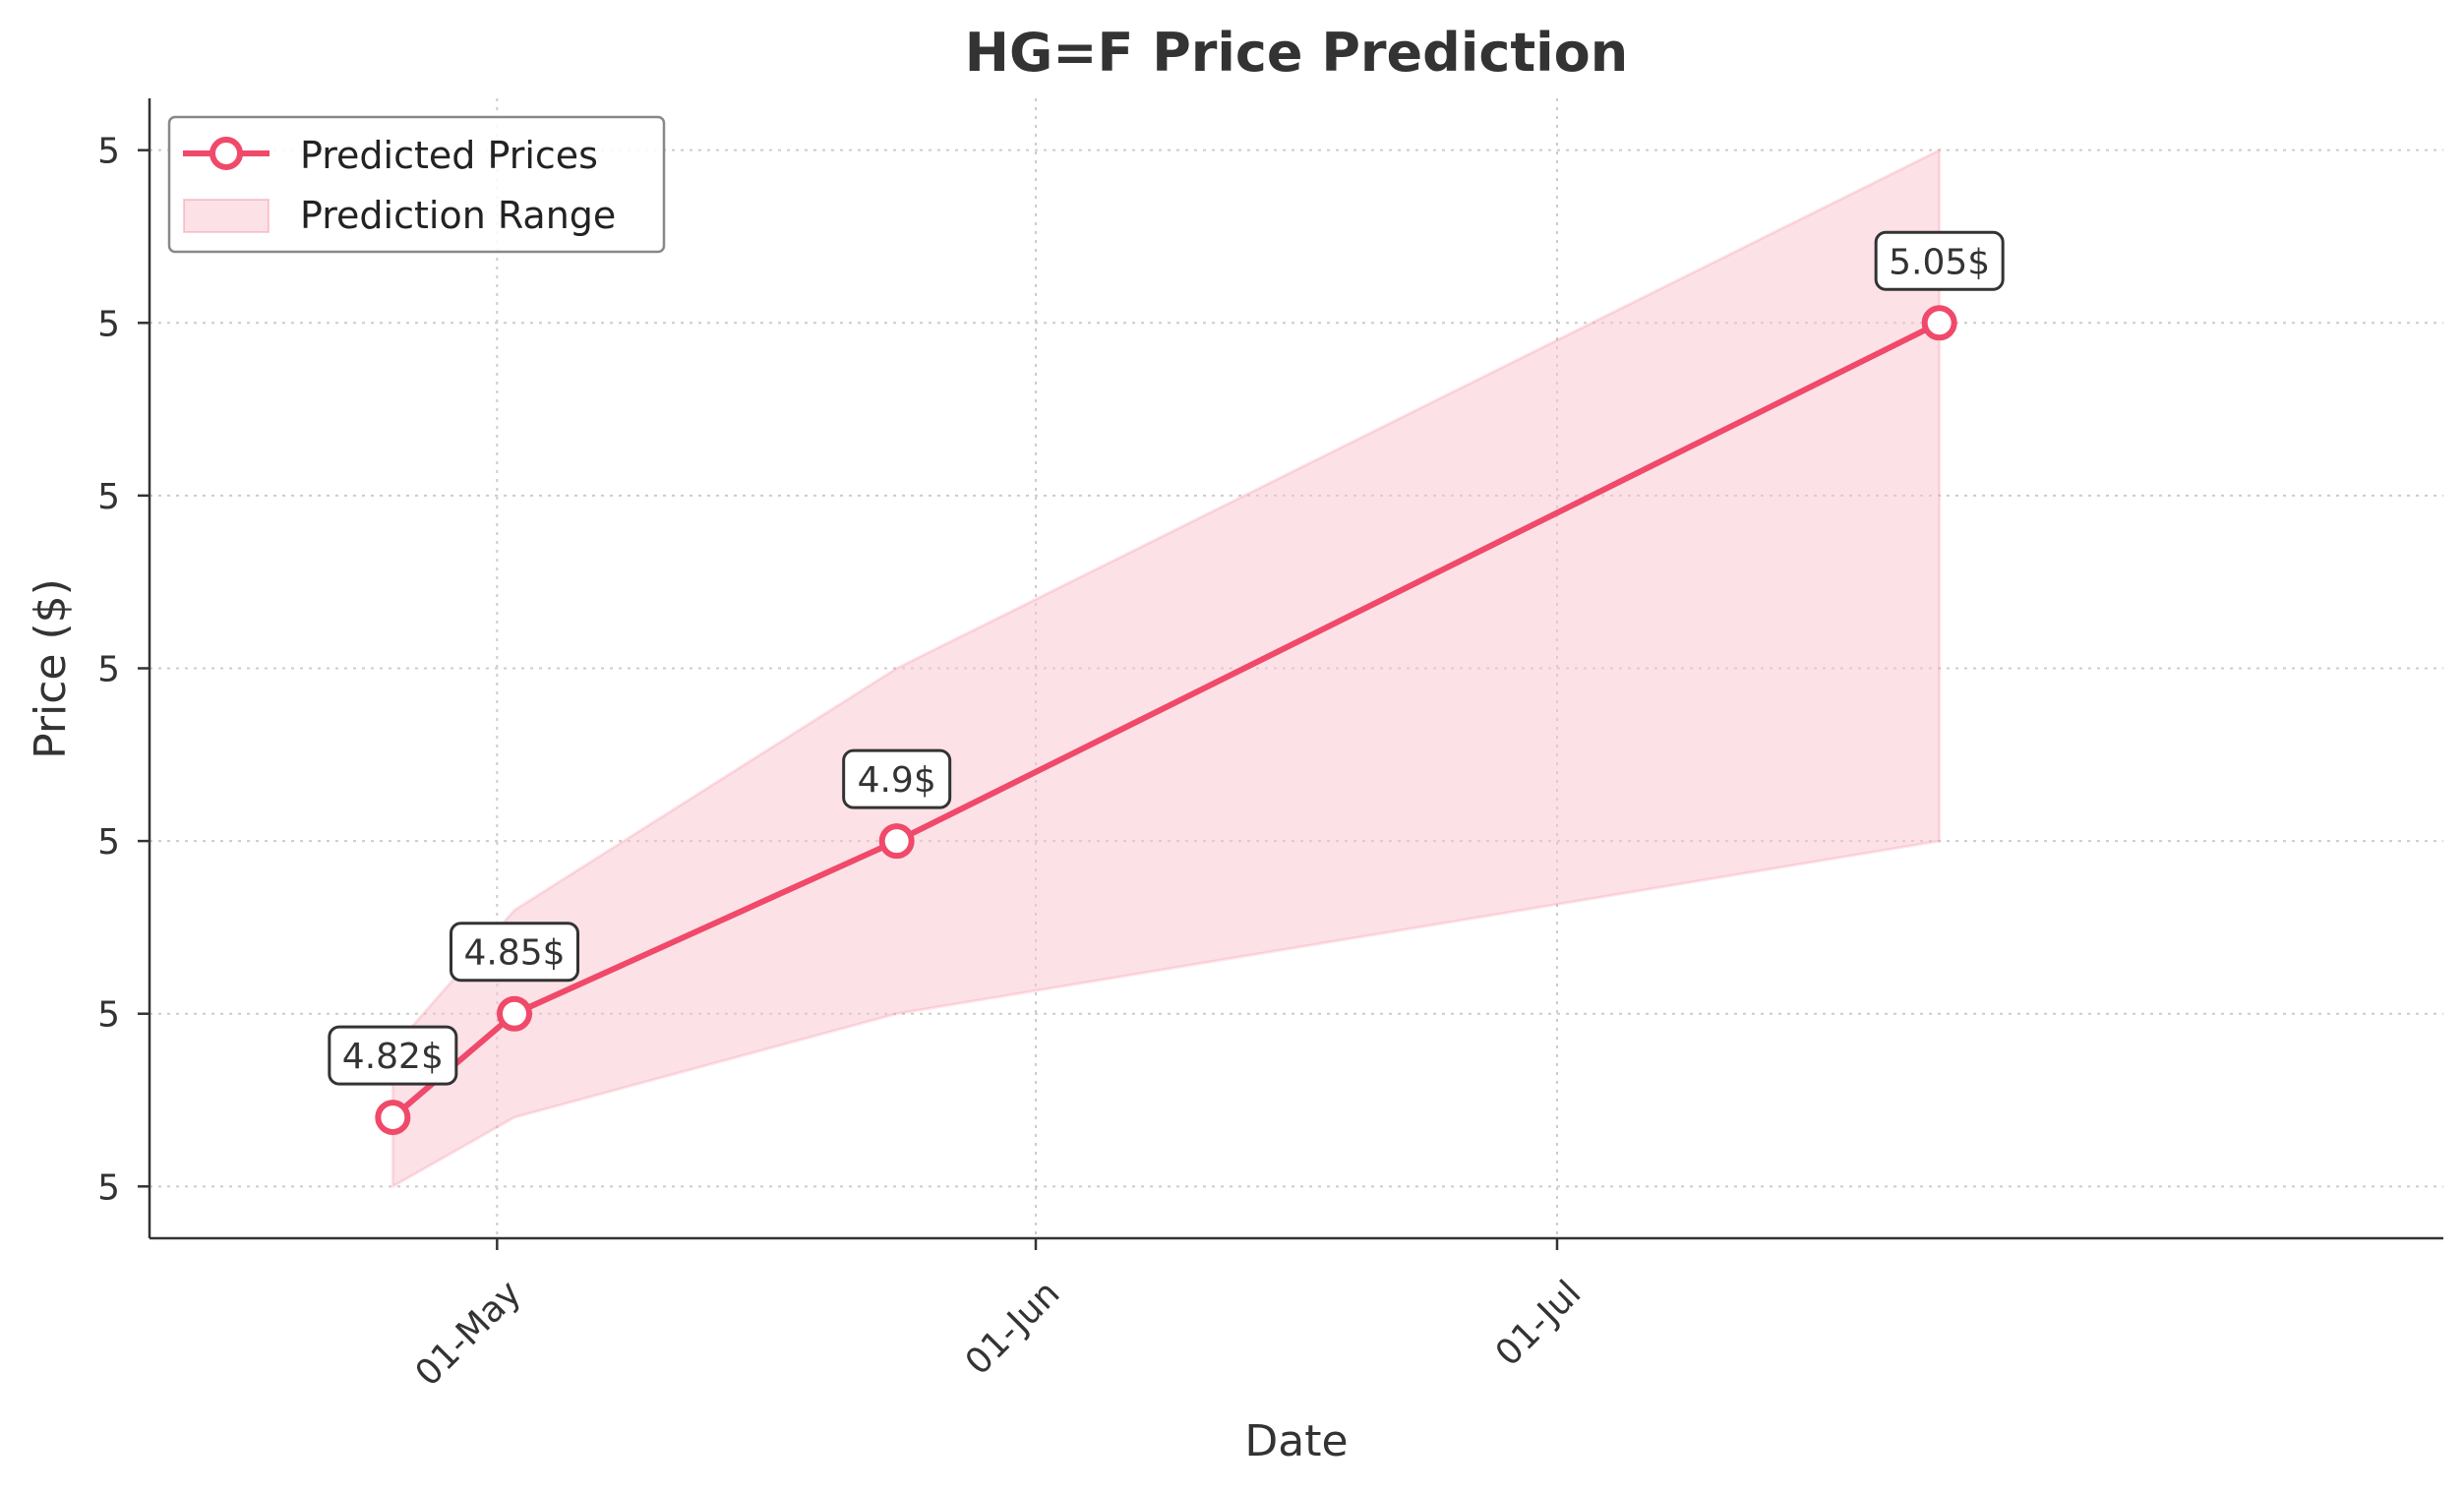 This screenshot has width=2464, height=1492. I want to click on y-axis-label: Price ($), so click(51, 668).